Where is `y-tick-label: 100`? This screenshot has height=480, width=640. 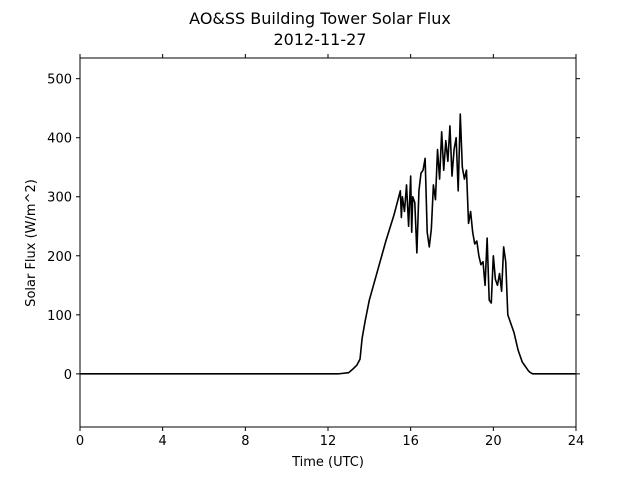 y-tick-label: 100 is located at coordinates (59, 316).